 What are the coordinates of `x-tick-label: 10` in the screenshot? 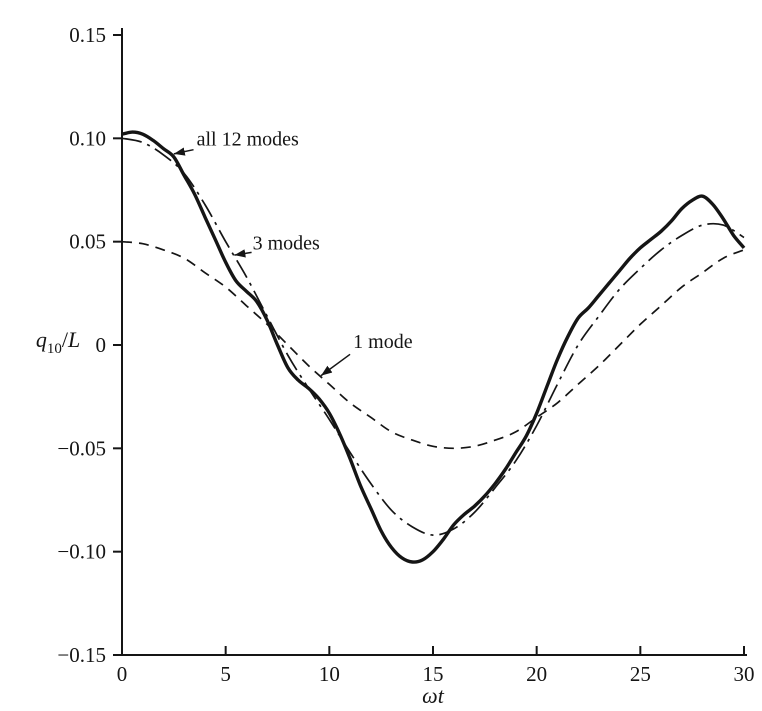 It's located at (329, 674).